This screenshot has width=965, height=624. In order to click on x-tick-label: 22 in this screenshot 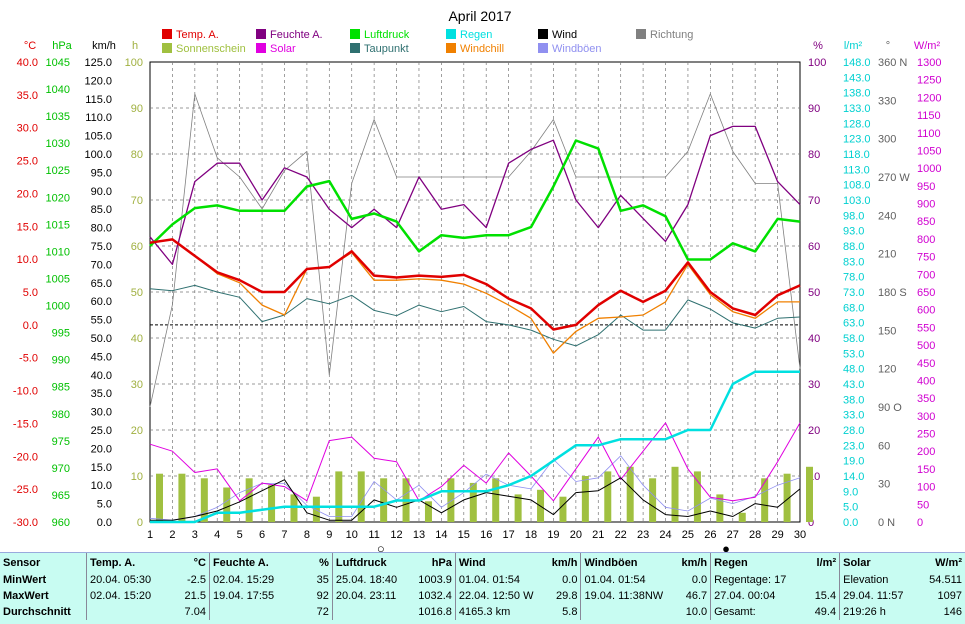, I will do `click(621, 535)`.